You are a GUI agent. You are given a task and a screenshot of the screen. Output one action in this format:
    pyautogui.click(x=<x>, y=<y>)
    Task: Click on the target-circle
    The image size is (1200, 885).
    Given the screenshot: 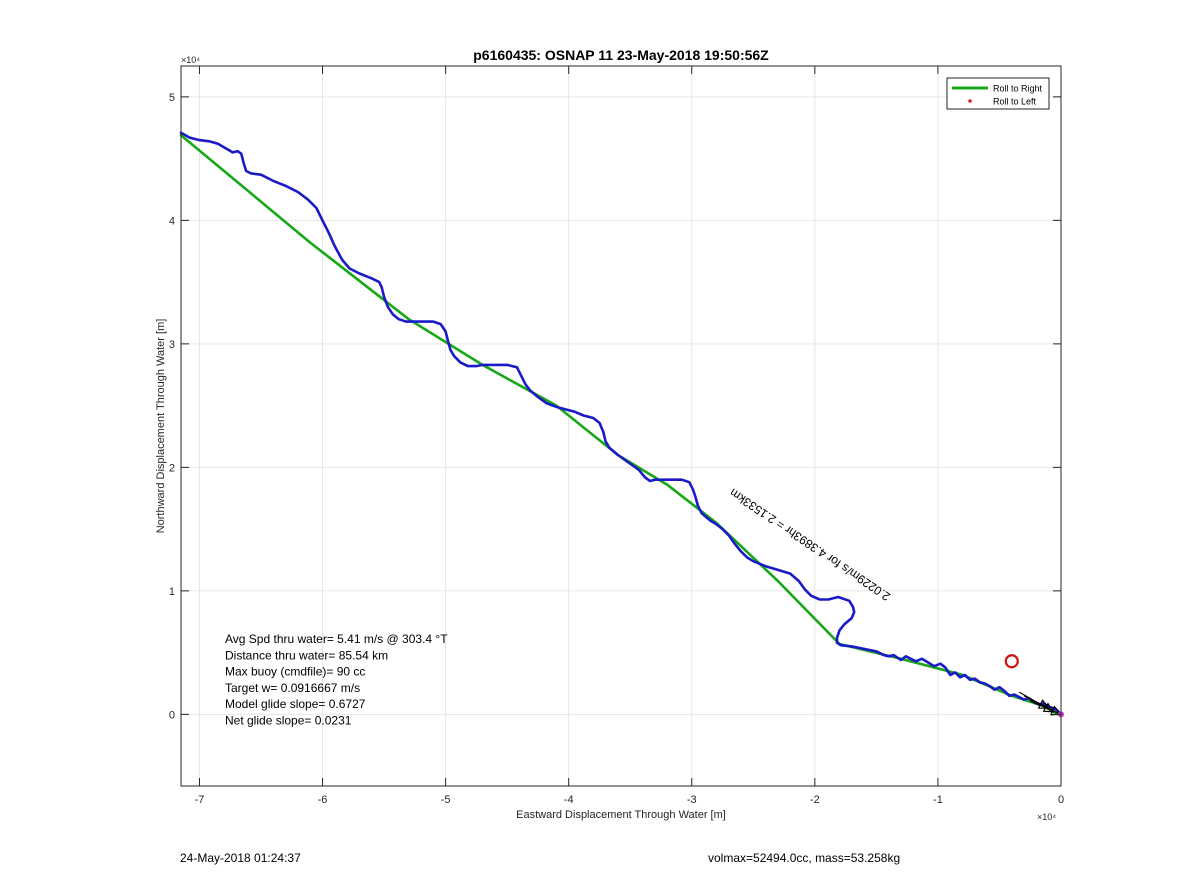 What is the action you would take?
    pyautogui.click(x=1011, y=661)
    